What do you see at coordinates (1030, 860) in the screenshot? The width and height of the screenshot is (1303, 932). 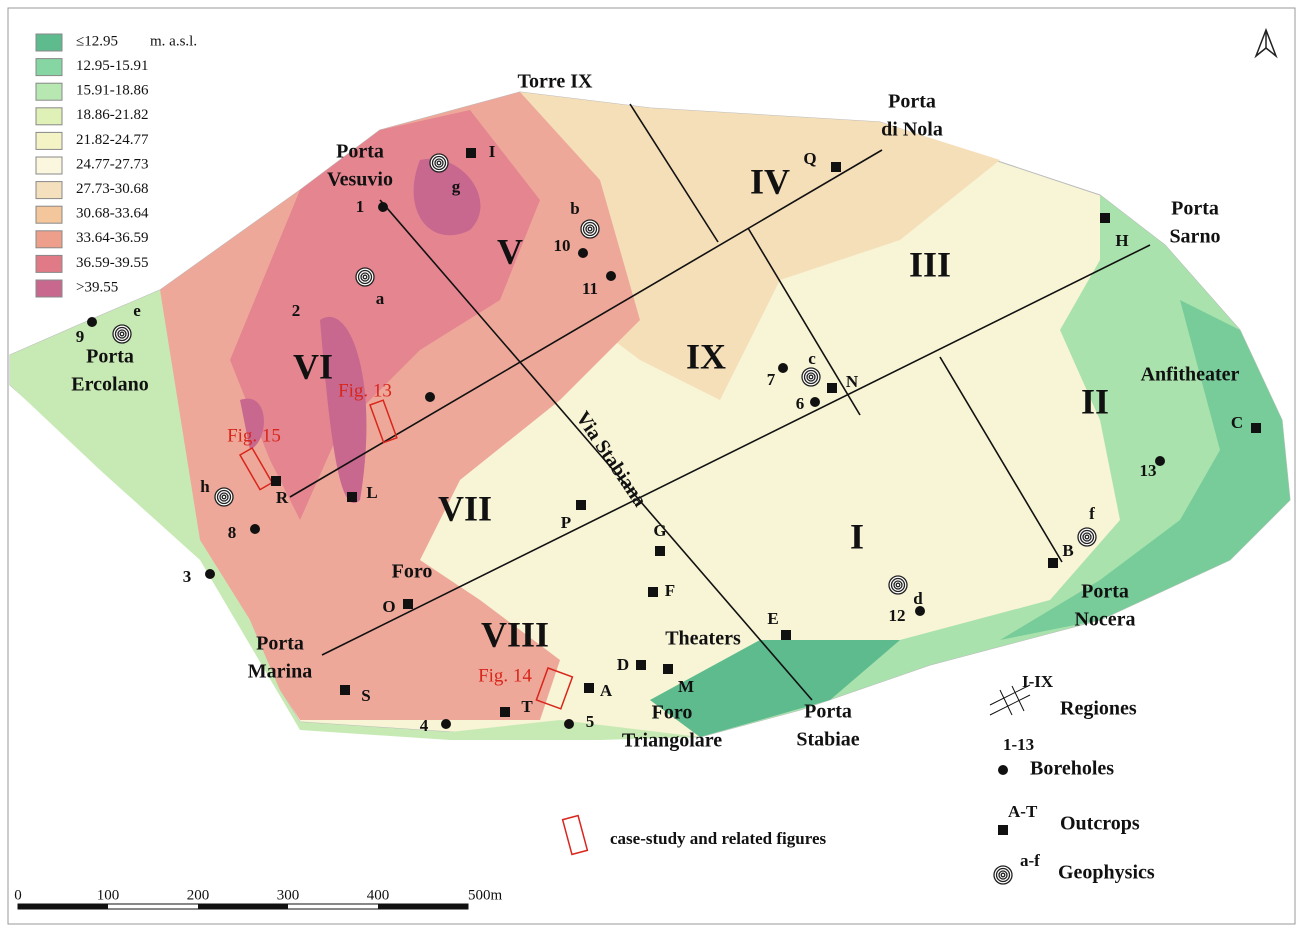 I see `key-range: a-f` at bounding box center [1030, 860].